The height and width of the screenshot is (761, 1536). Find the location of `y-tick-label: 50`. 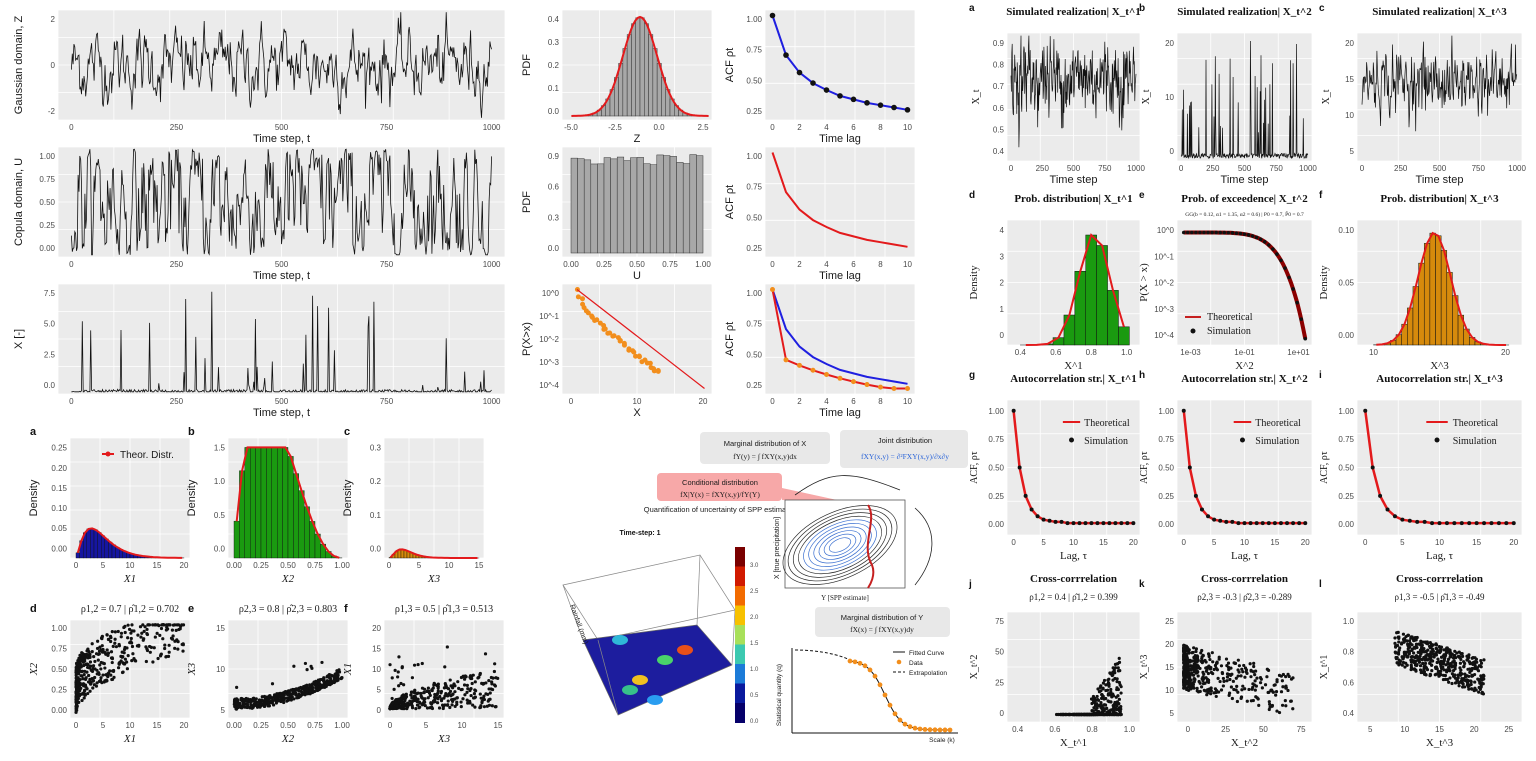

y-tick-label: 50 is located at coordinates (999, 652).